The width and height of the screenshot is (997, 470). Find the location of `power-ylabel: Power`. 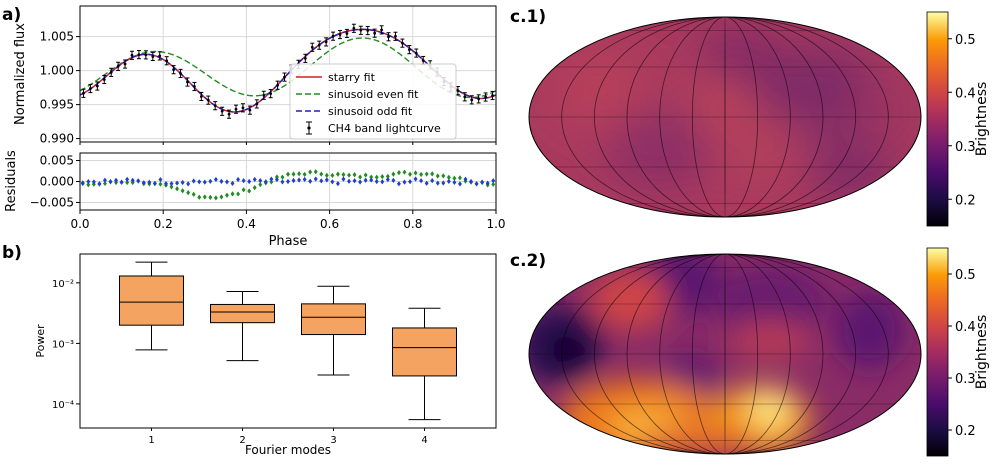

power-ylabel: Power is located at coordinates (40, 341).